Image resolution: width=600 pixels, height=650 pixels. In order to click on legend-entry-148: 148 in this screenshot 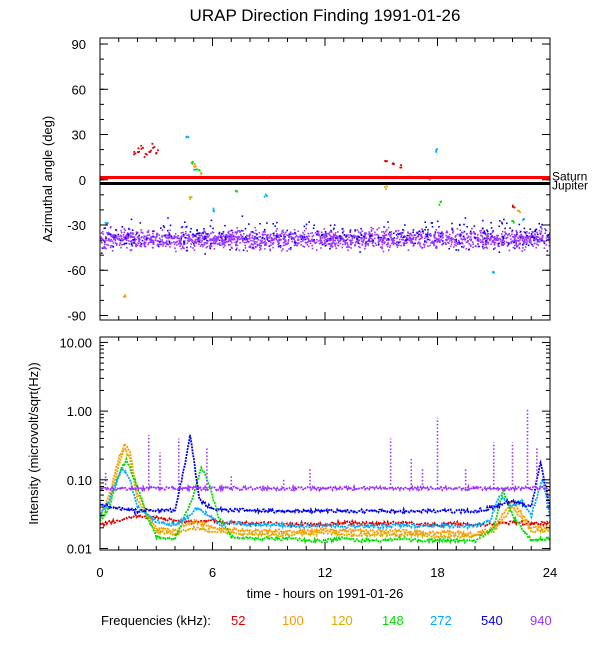, I will do `click(393, 620)`.